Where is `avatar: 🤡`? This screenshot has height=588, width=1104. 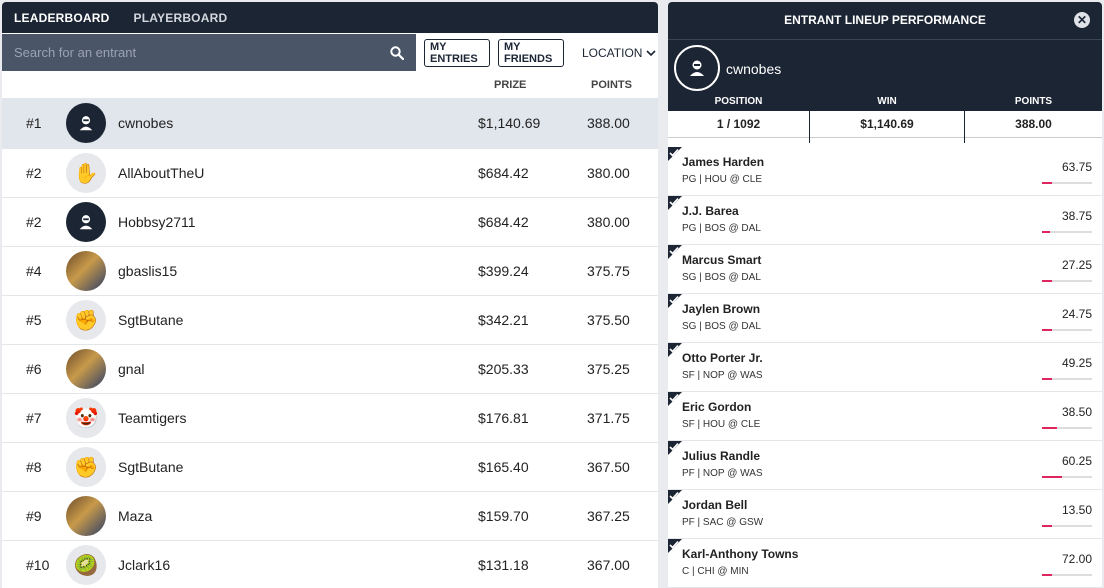
avatar: 🤡 is located at coordinates (86, 418).